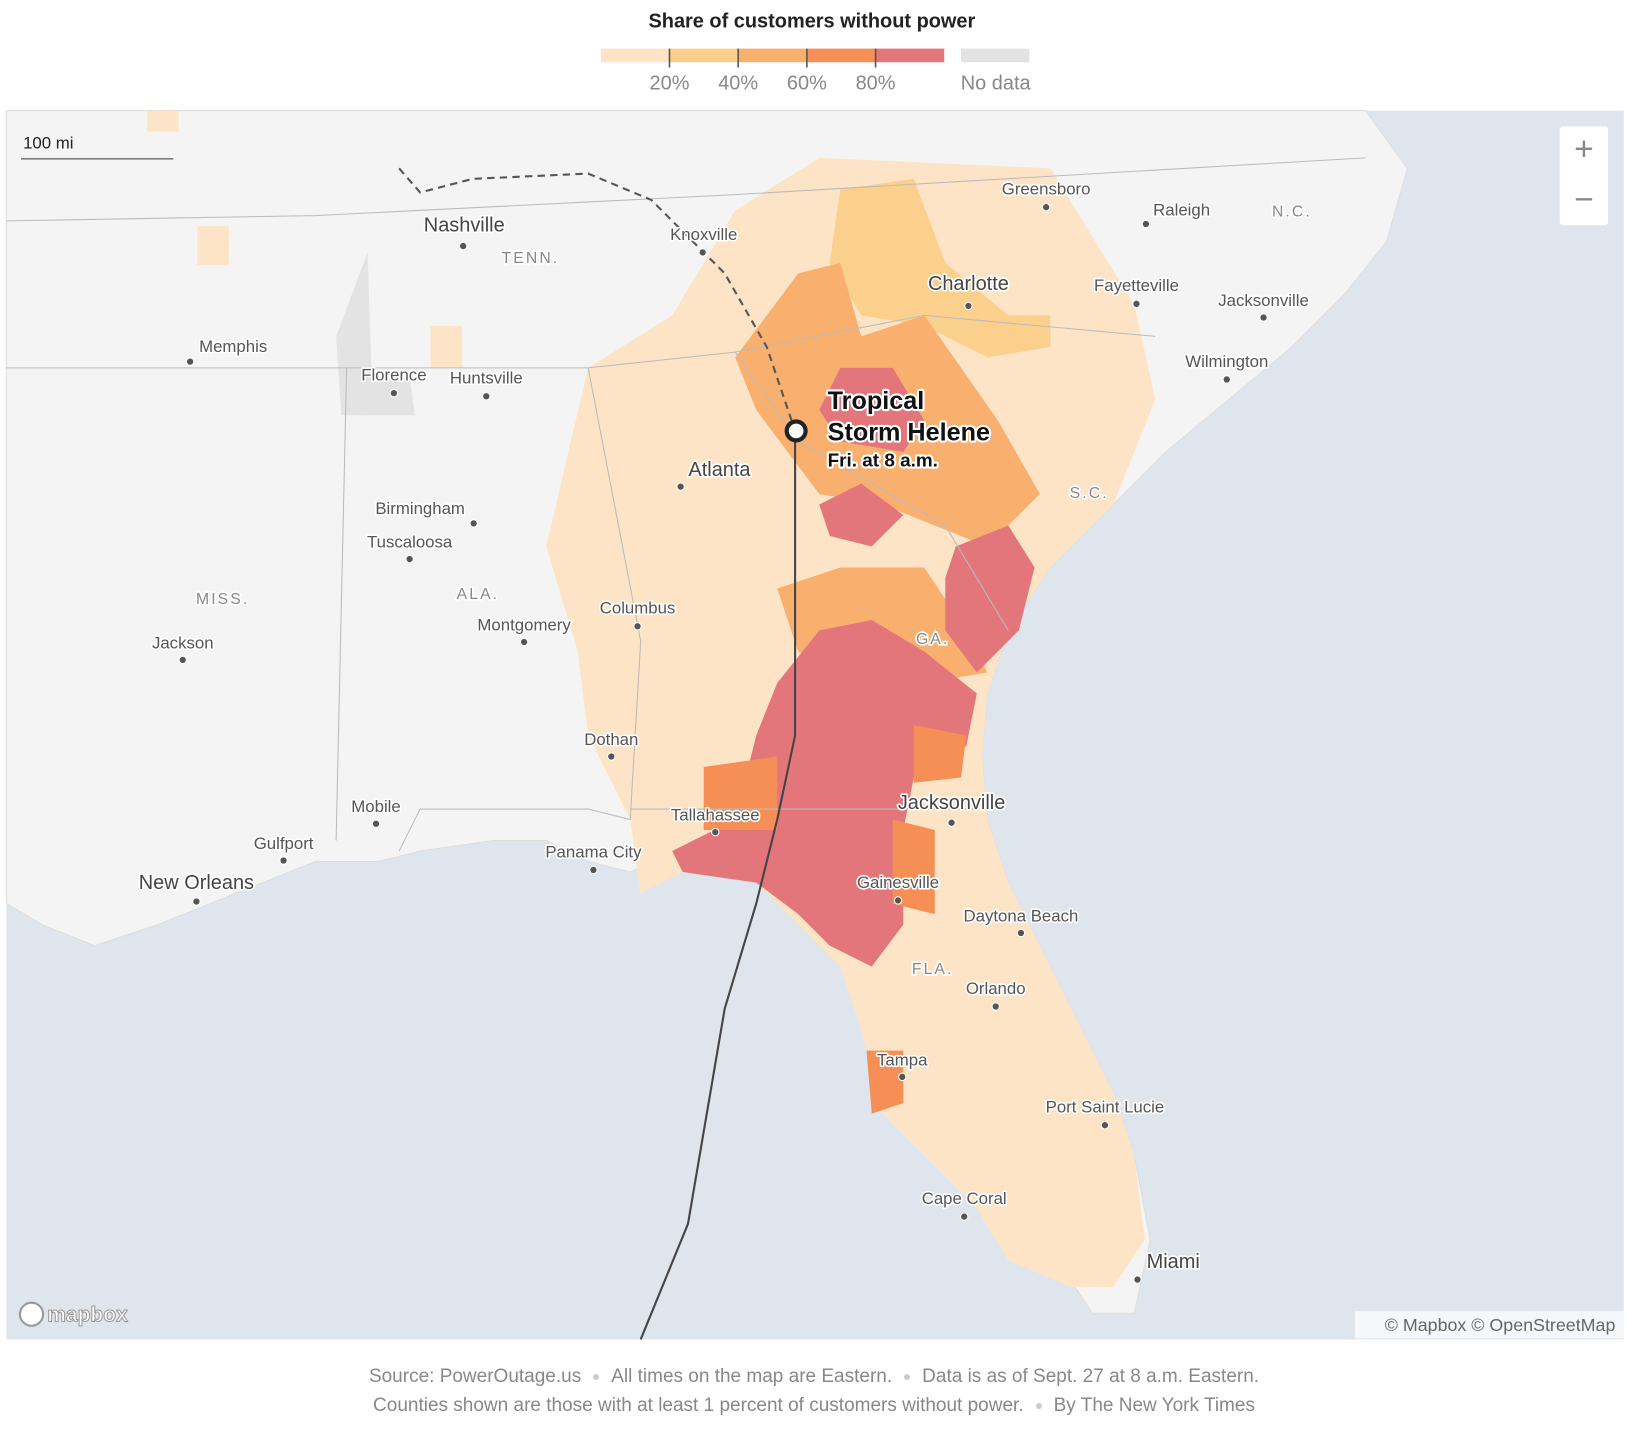  What do you see at coordinates (898, 882) in the screenshot?
I see `city-label: Gainesville` at bounding box center [898, 882].